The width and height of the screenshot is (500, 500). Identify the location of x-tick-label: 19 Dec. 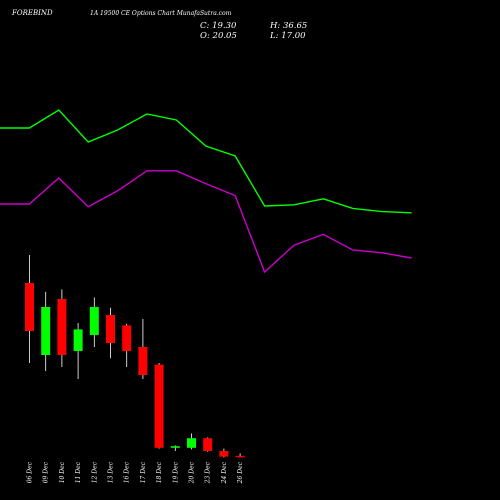
(175, 472).